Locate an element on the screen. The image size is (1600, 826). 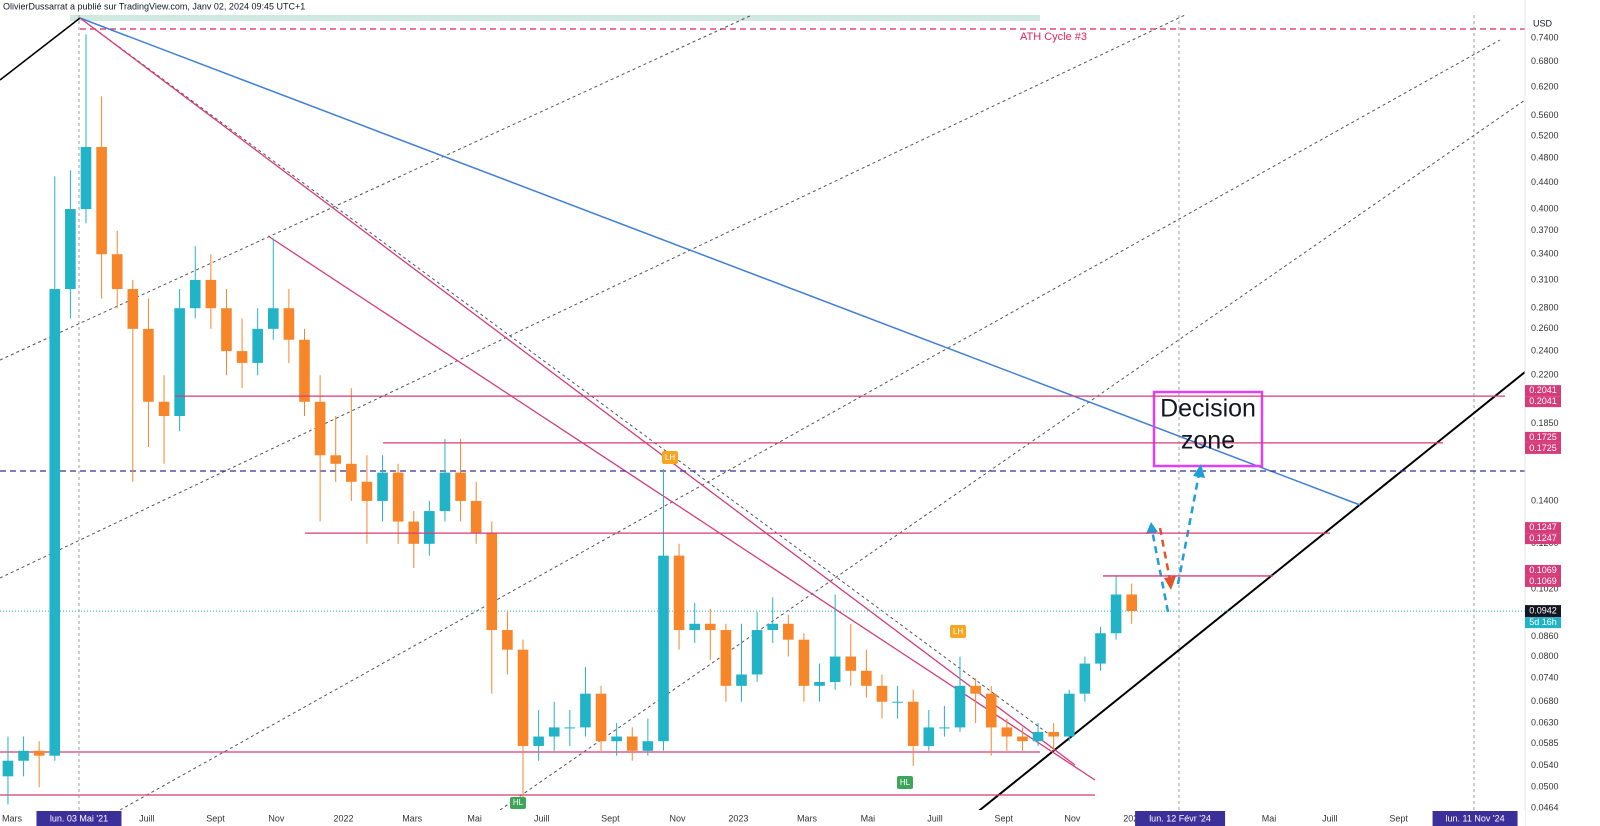
x-tick-label: lun. 11 Nov '24 is located at coordinates (1475, 818).